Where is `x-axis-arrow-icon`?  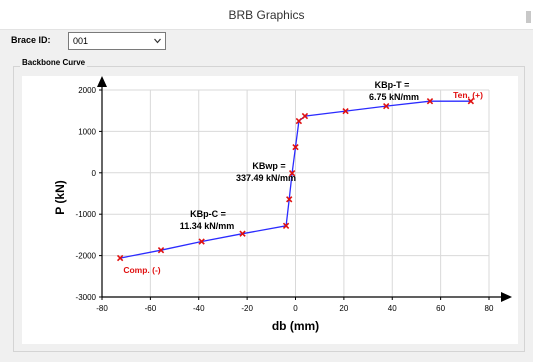 x-axis-arrow-icon is located at coordinates (506, 297).